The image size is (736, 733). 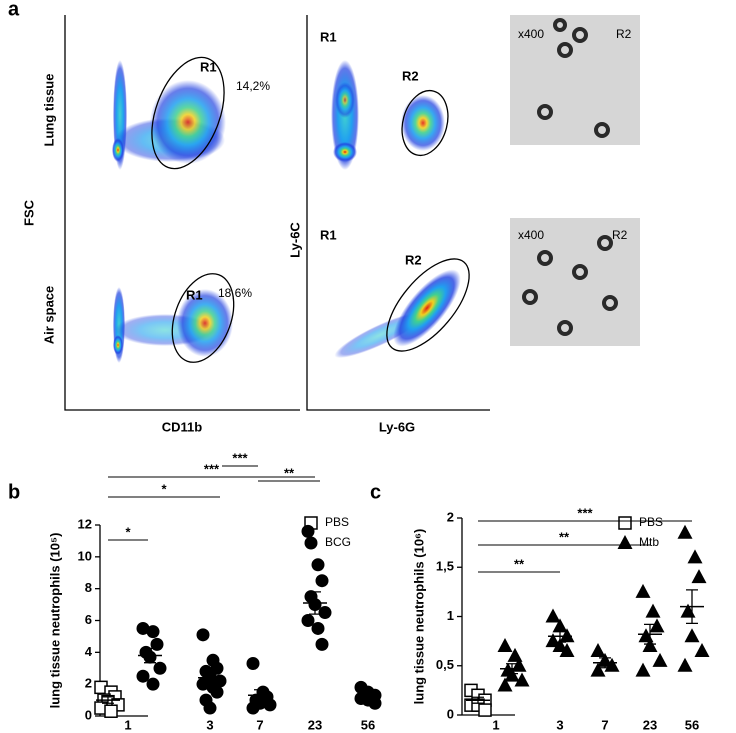 What do you see at coordinates (397, 426) in the screenshot?
I see `axis-label: Ly-6G` at bounding box center [397, 426].